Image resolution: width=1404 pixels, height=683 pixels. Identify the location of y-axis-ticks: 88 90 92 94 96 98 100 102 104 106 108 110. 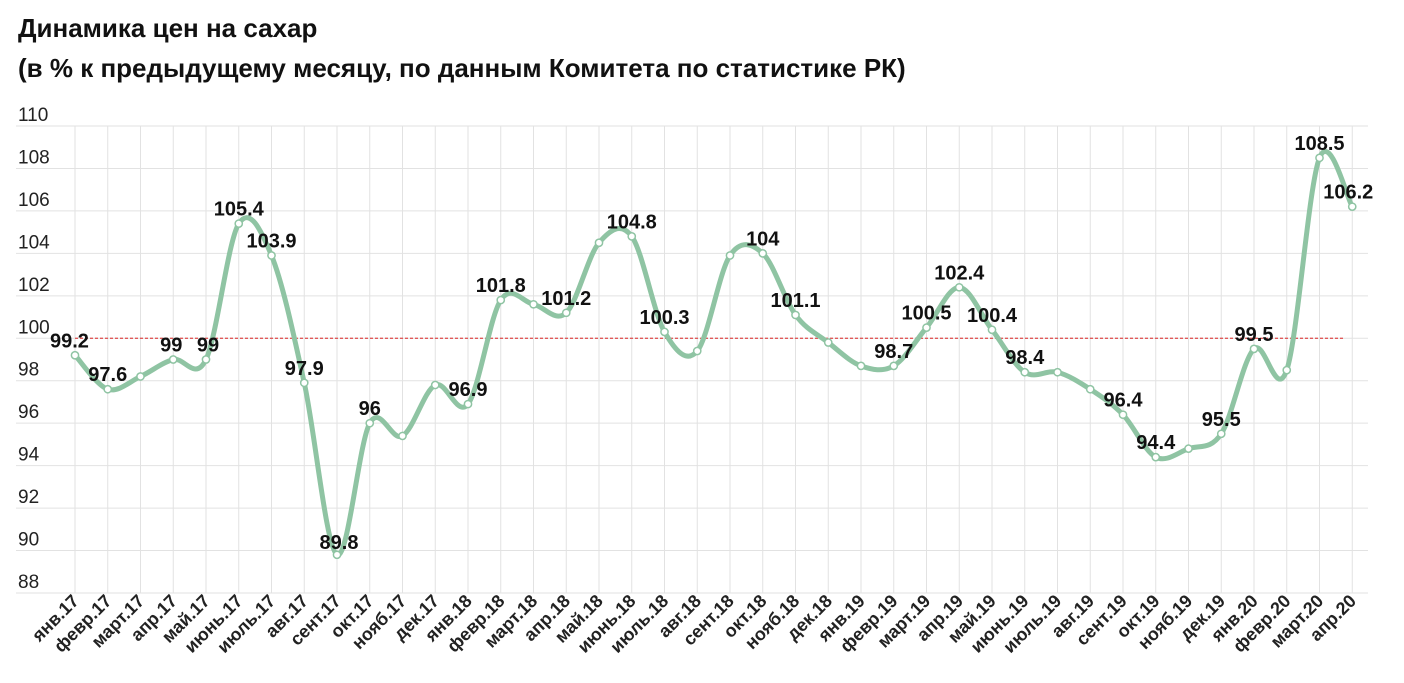
(34, 349).